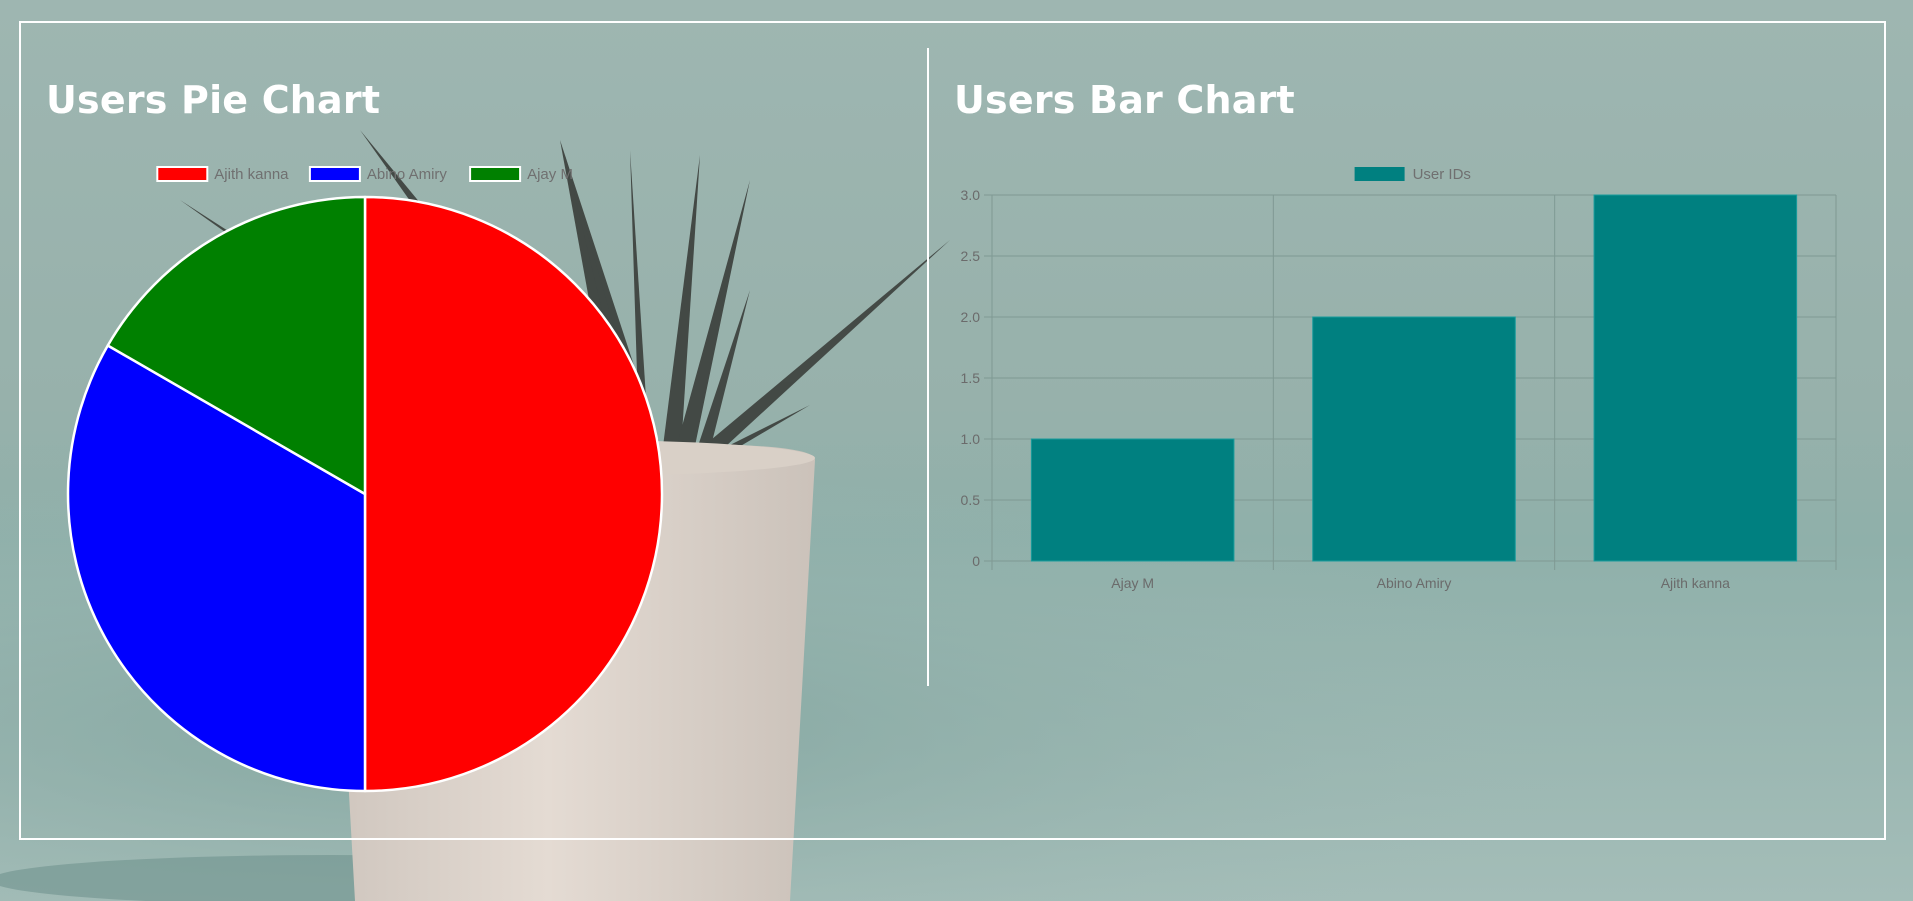 The image size is (1913, 901). I want to click on y-tick-label: 2.5, so click(971, 256).